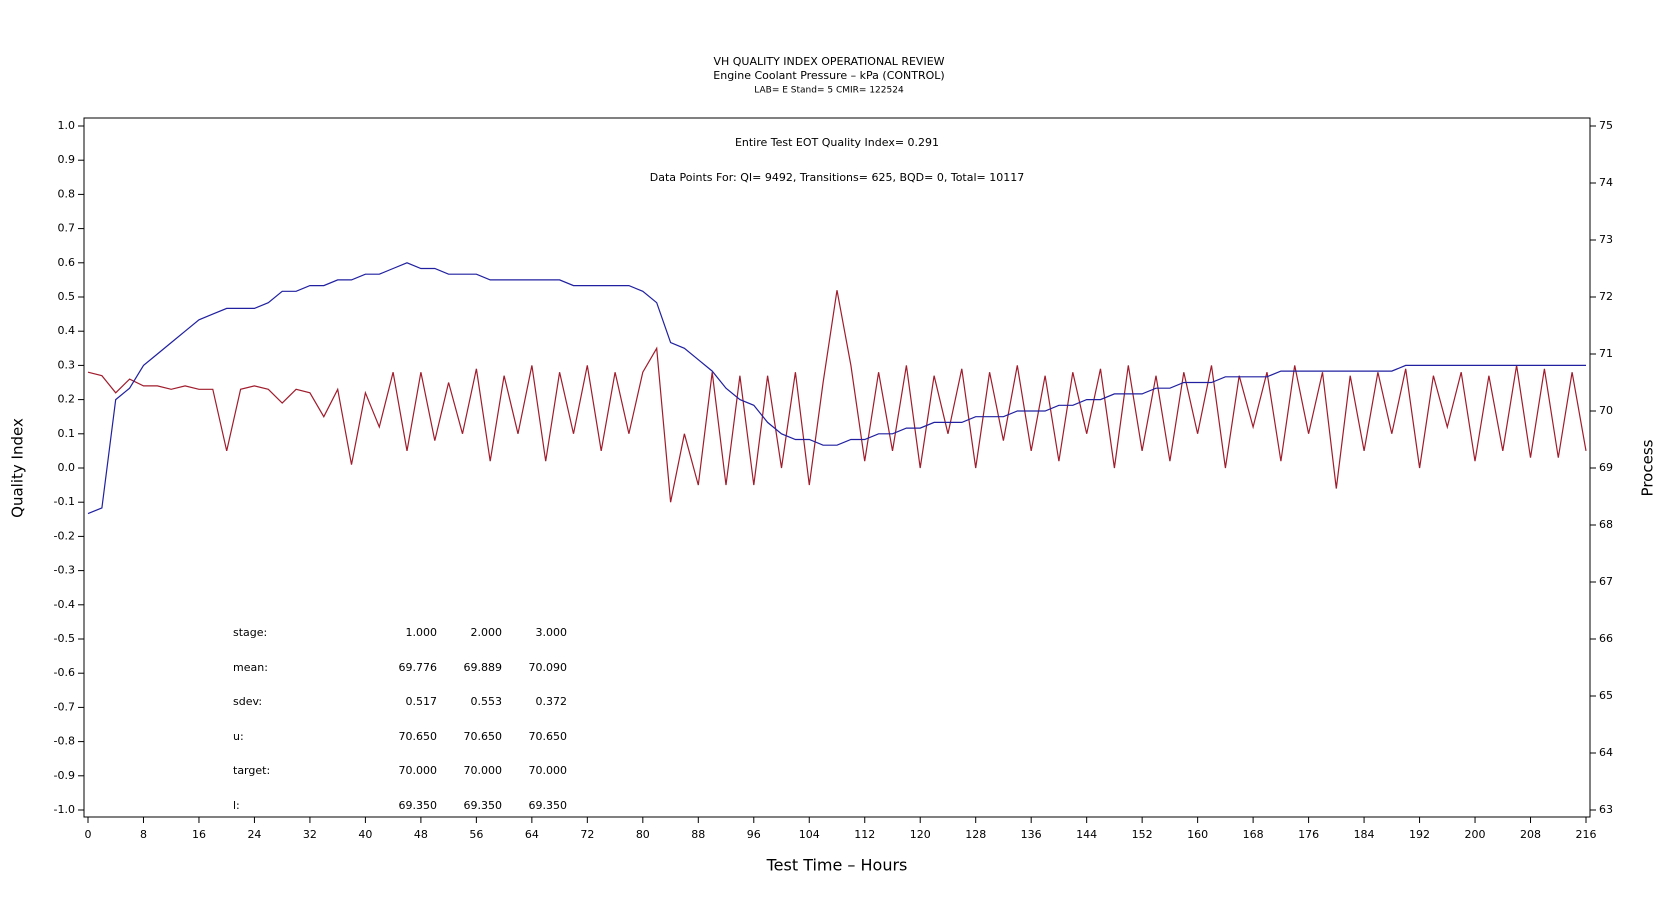 The width and height of the screenshot is (1672, 897). I want to click on stats-cell: 2.000, so click(487, 632).